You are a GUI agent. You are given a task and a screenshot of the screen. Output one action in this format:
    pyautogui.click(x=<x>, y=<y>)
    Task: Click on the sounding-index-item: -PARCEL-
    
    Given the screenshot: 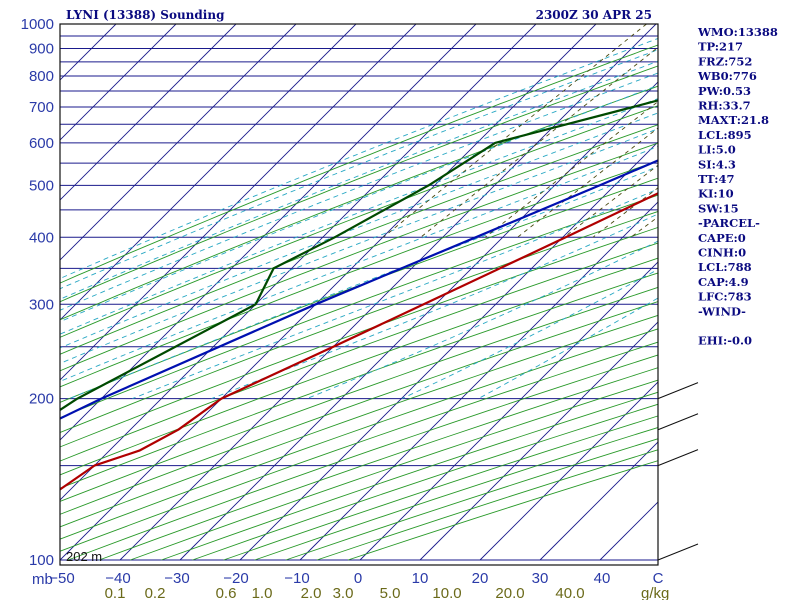 What is the action you would take?
    pyautogui.click(x=729, y=223)
    